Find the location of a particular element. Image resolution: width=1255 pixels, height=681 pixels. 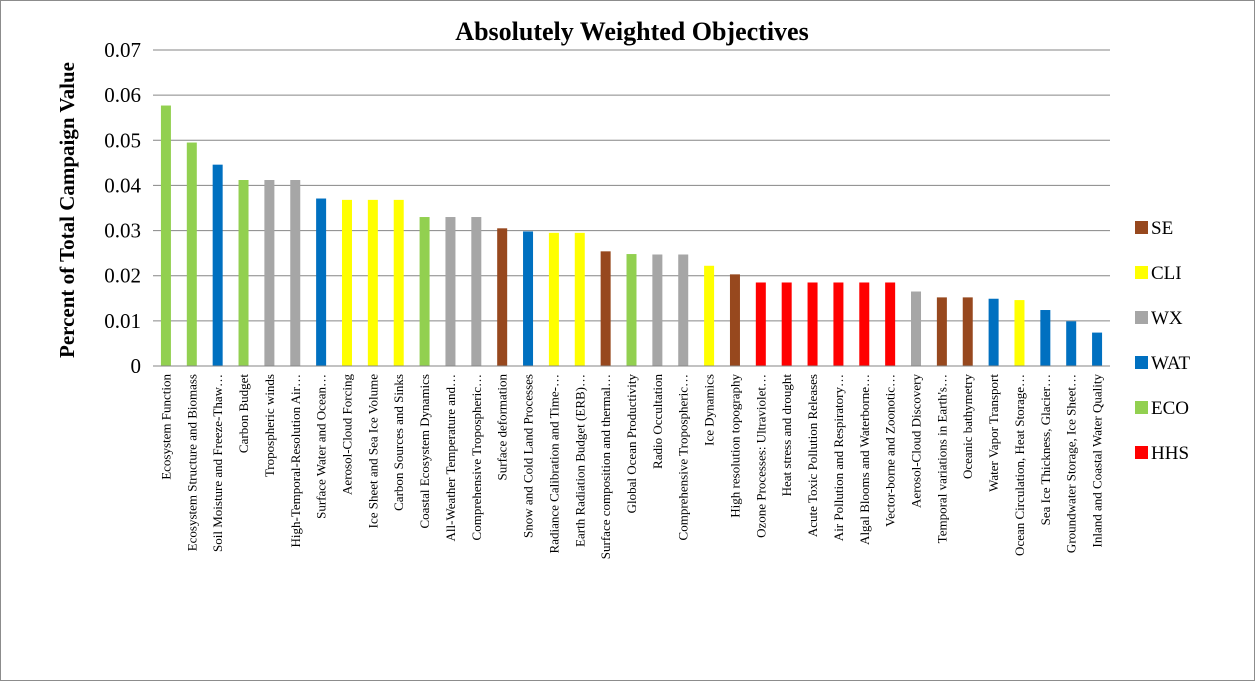

x-tick-label: Water Vapor Transport is located at coordinates (993, 433).